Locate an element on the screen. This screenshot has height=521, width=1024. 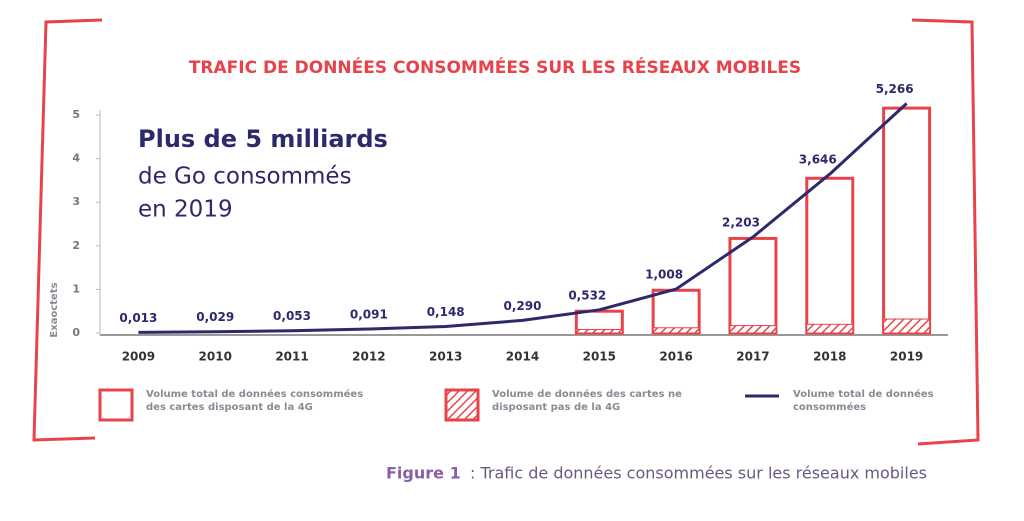
data-label: 1,008 is located at coordinates (664, 275).